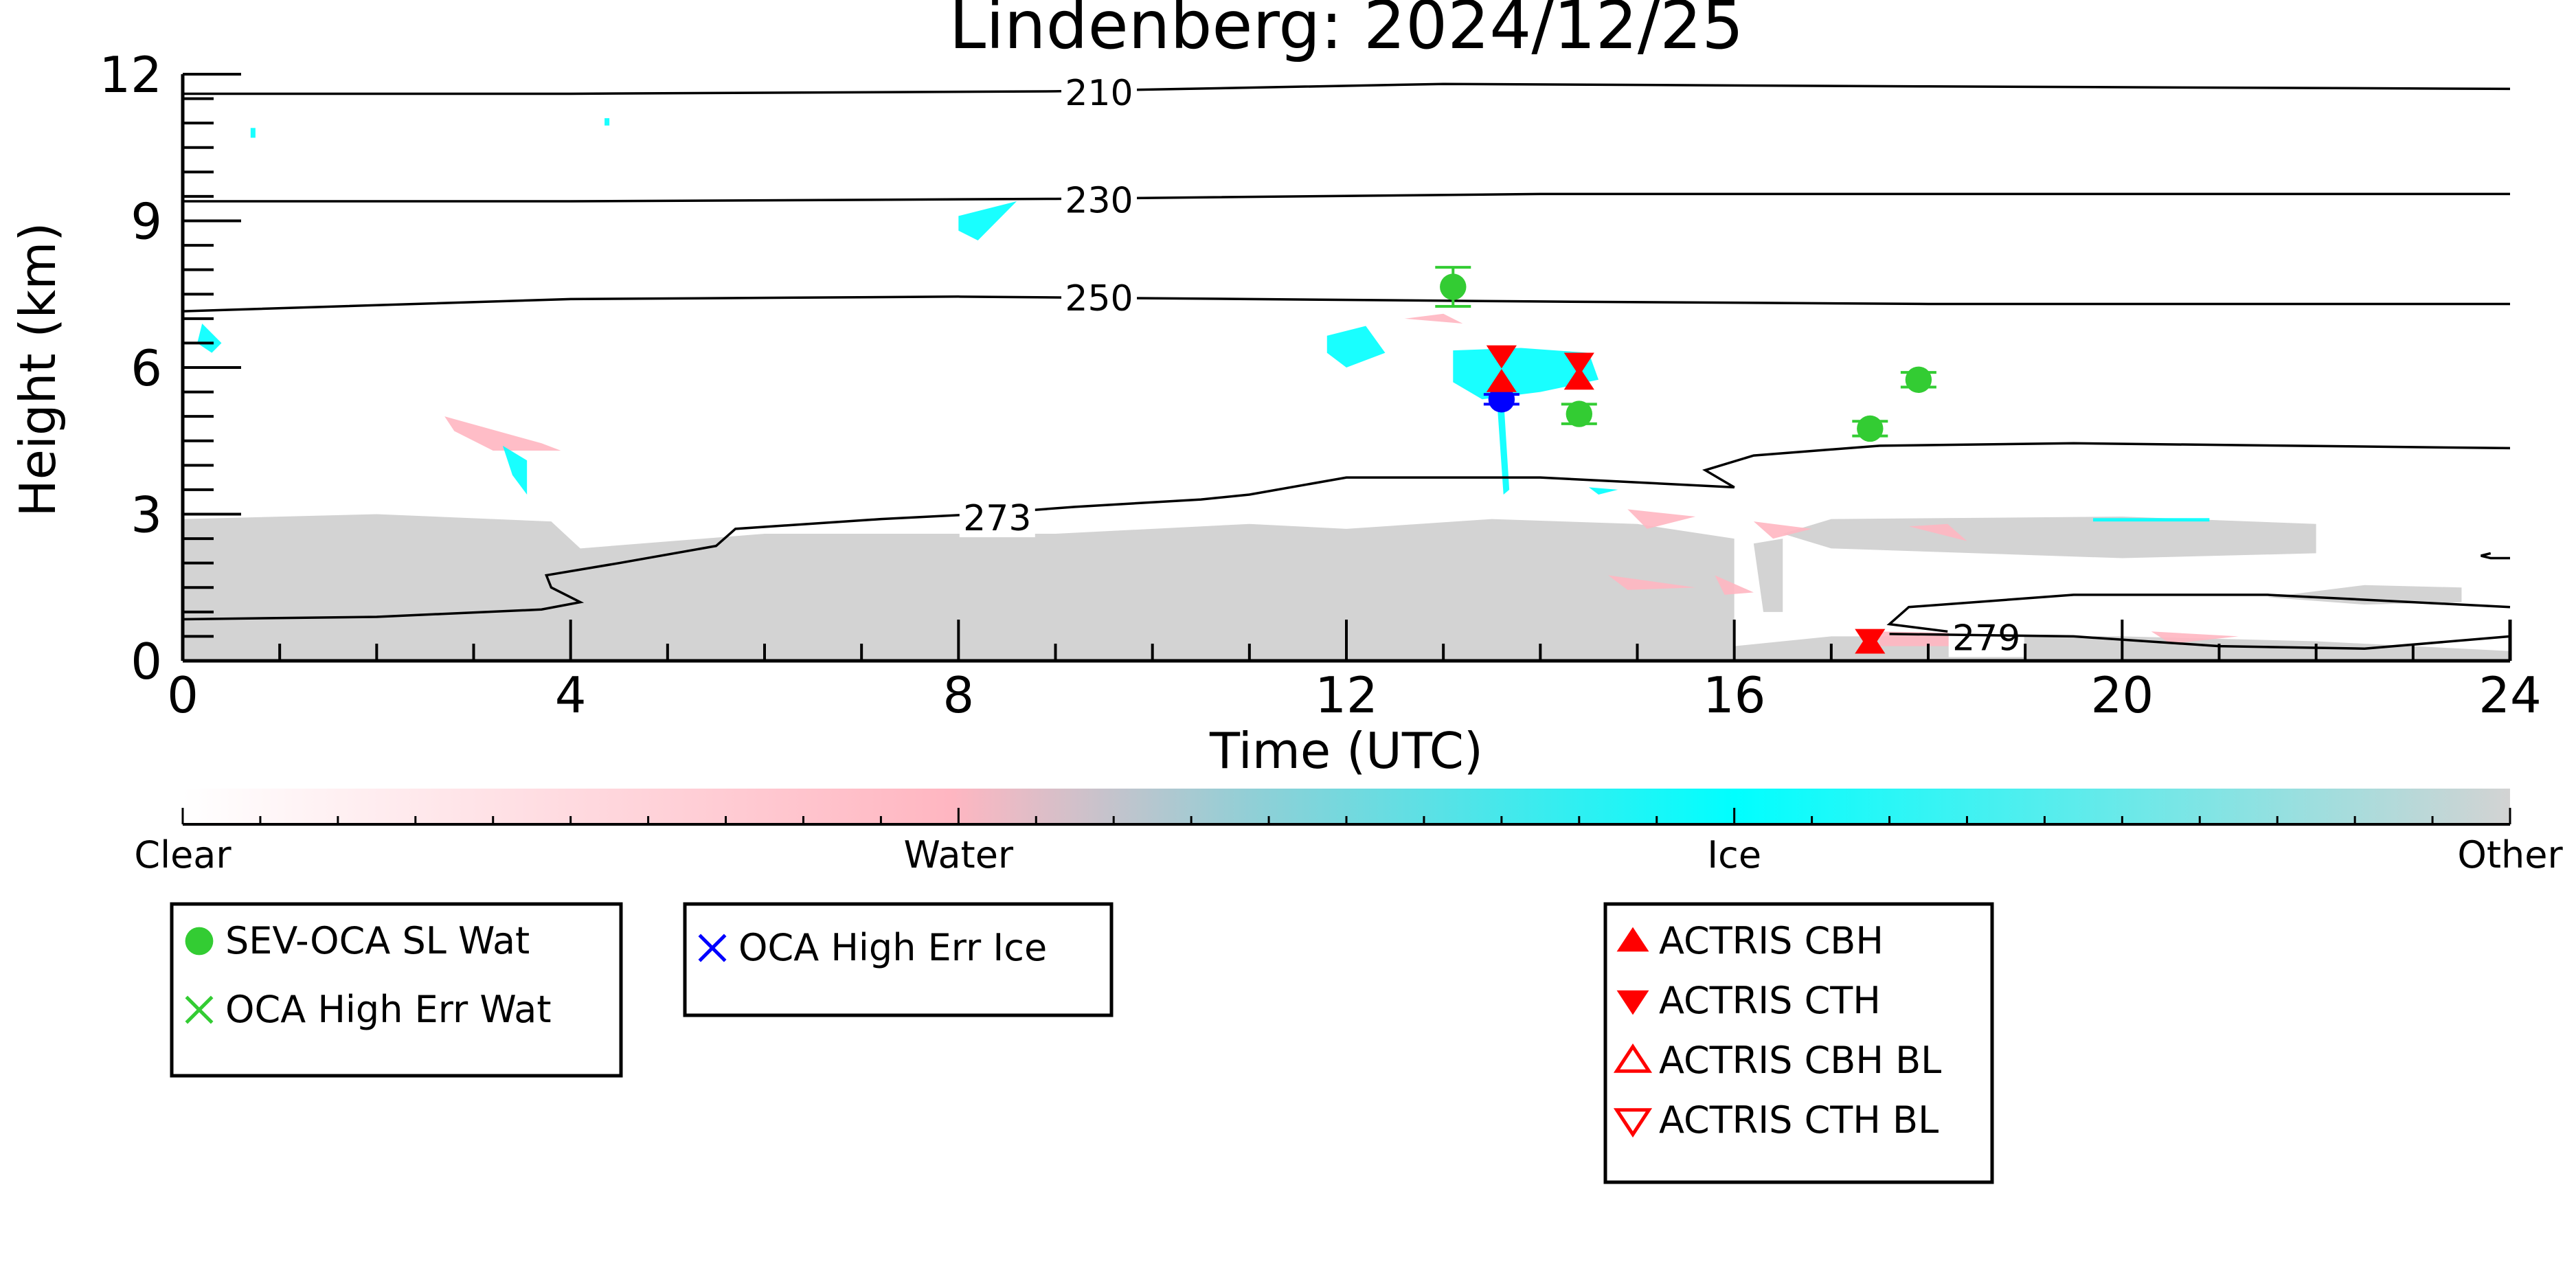 The height and width of the screenshot is (1288, 2576). What do you see at coordinates (1346, 695) in the screenshot?
I see `x-tick-label-12: 12` at bounding box center [1346, 695].